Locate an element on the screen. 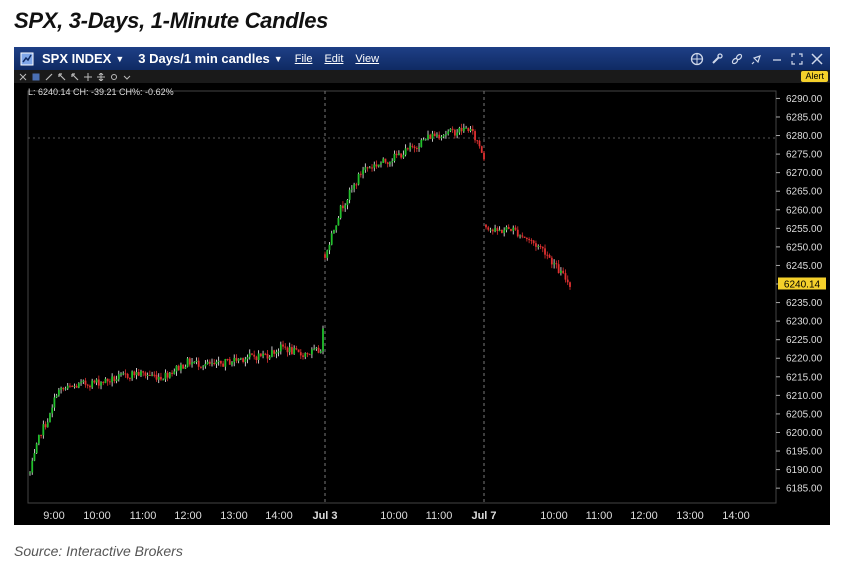 The image size is (842, 564). chevron-down-icon: ▼ is located at coordinates (120, 58).